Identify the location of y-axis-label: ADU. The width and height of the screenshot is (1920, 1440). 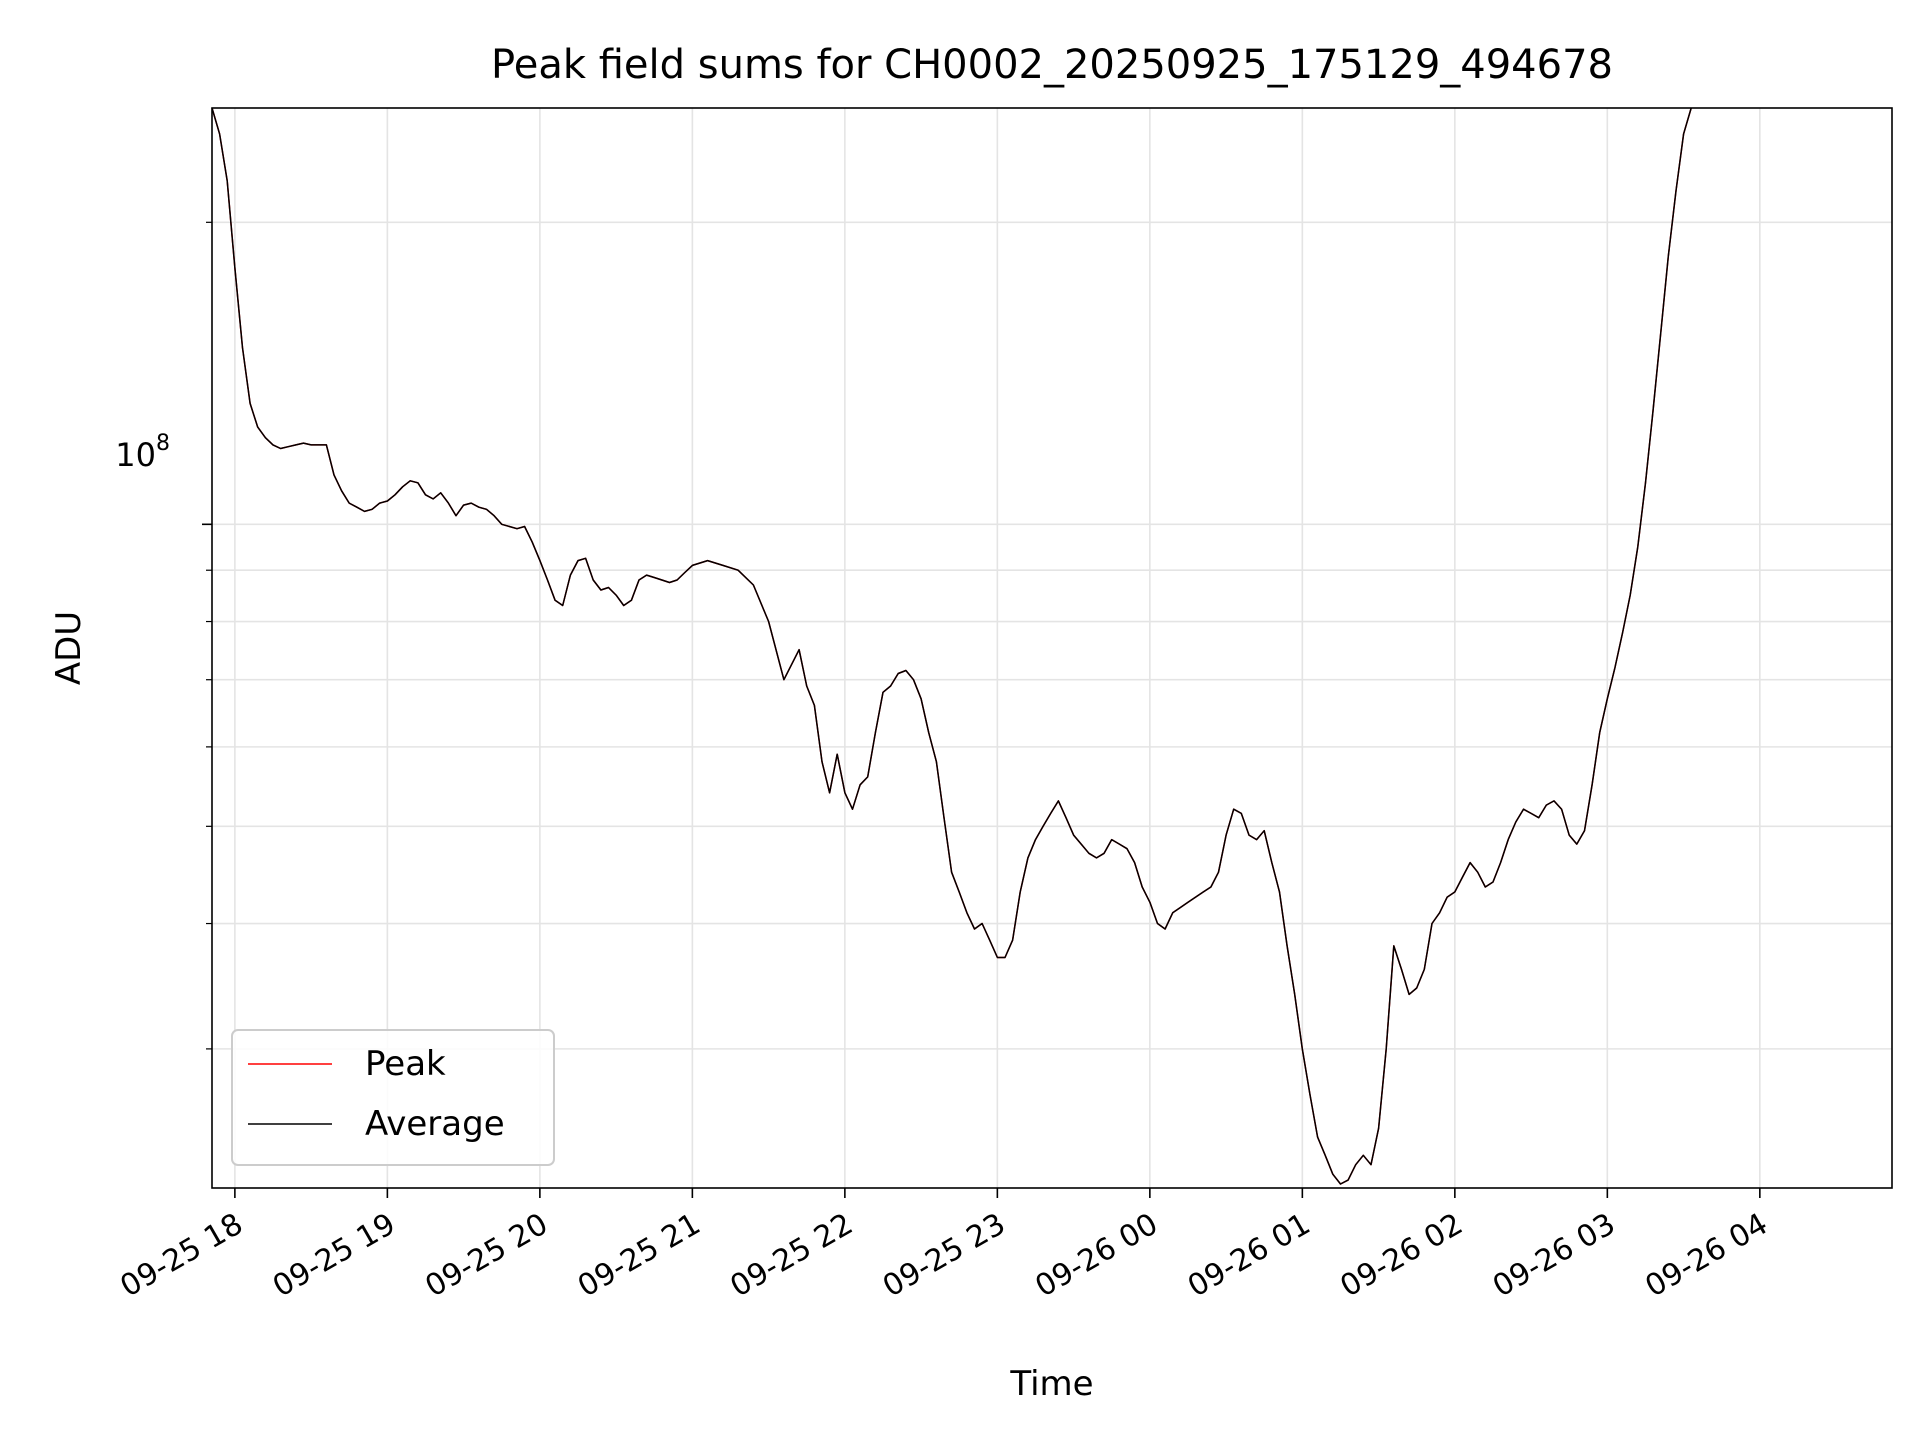
(69, 648).